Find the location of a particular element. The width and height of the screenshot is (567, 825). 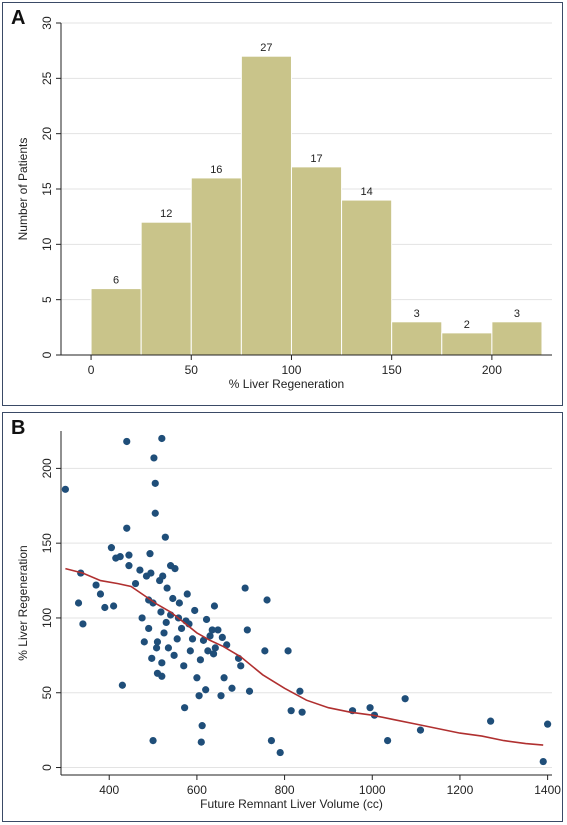

x-axis-title: % Liver Regeneration is located at coordinates (286, 384).